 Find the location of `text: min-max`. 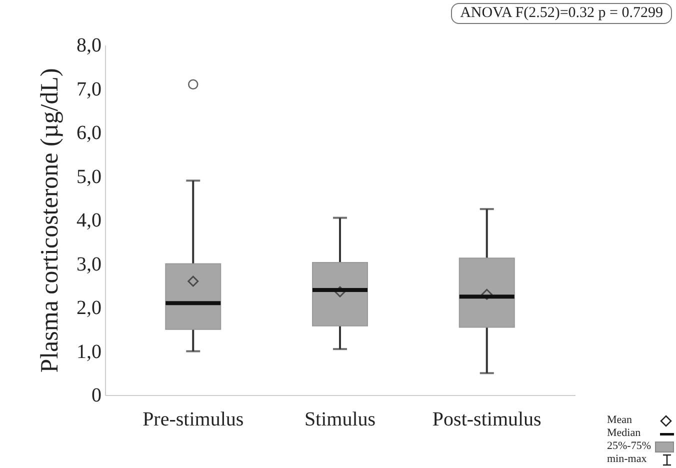

text: min-max is located at coordinates (627, 459).